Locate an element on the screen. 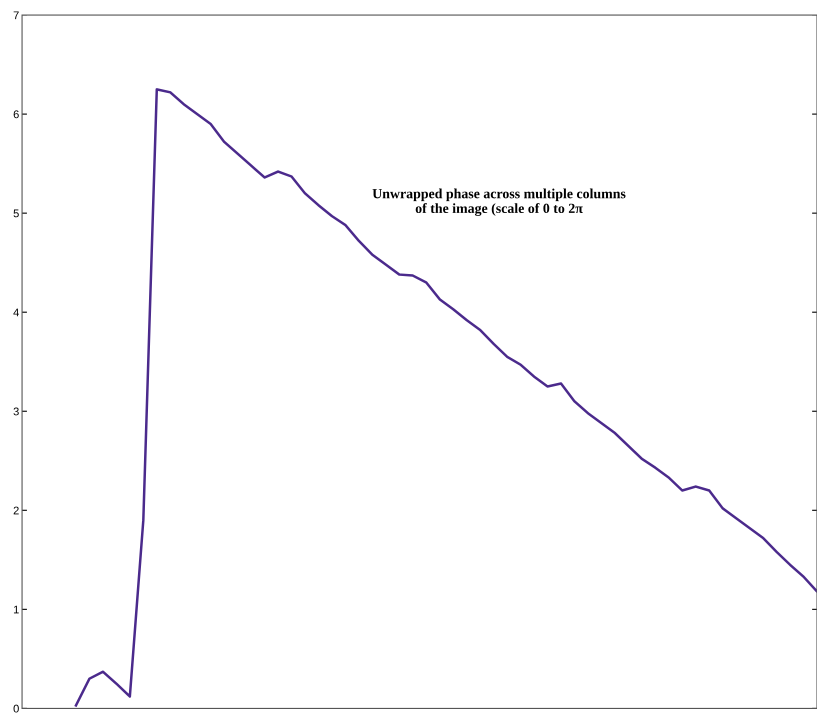  y-tick-label: 0 is located at coordinates (16, 708).